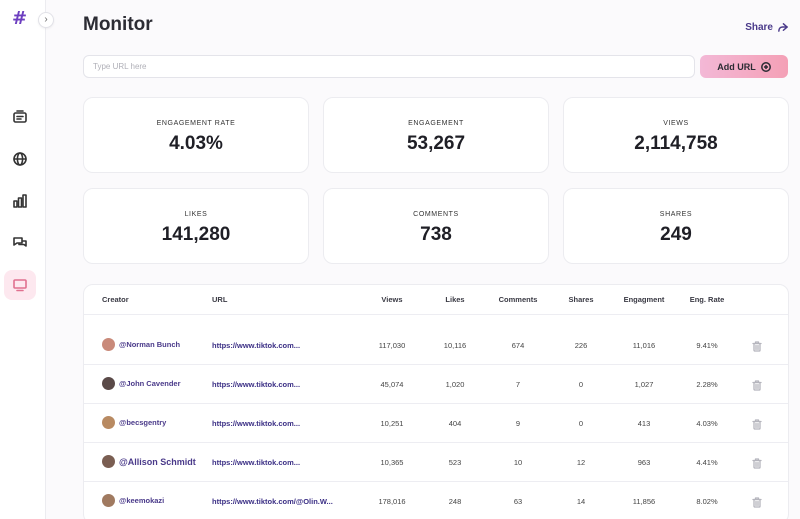  What do you see at coordinates (150, 344) in the screenshot?
I see `creator-name: @Norman Bunch` at bounding box center [150, 344].